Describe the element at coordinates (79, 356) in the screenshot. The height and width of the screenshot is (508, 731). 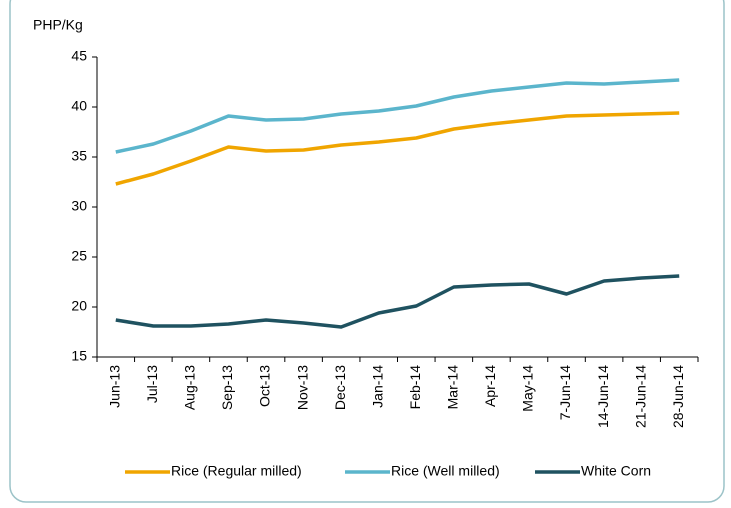
I see `y-tick-label: 15` at that location.